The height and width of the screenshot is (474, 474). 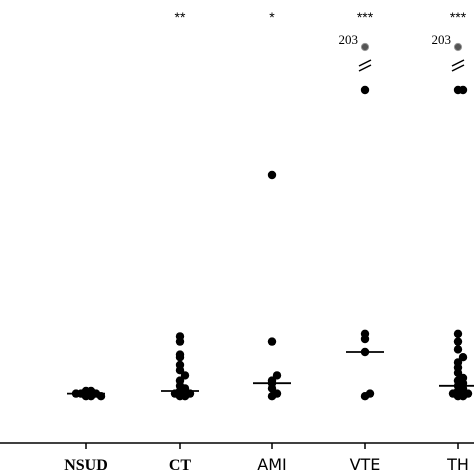 I want to click on significance-th: ***, so click(x=458, y=17).